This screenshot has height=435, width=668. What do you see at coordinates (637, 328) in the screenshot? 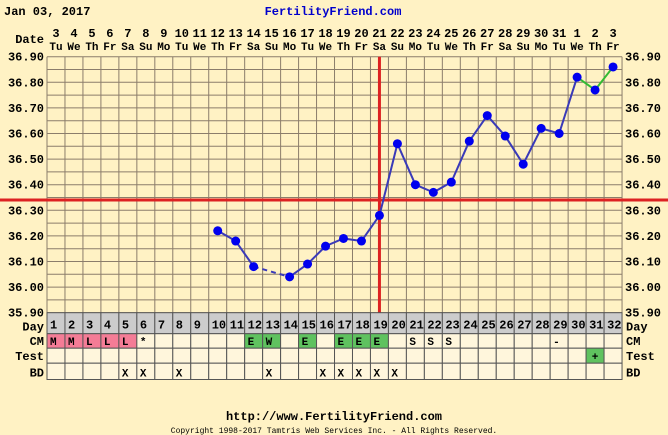
I see `row-label-day-right: Day` at bounding box center [637, 328].